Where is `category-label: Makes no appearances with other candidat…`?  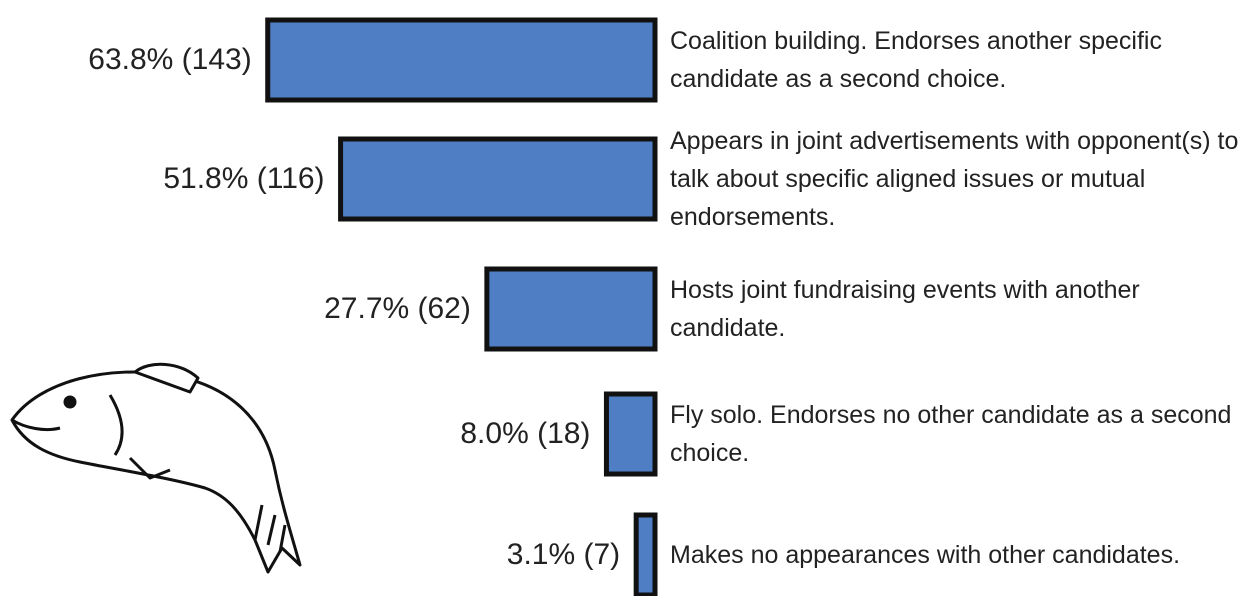 category-label: Makes no appearances with other candidat… is located at coordinates (925, 555).